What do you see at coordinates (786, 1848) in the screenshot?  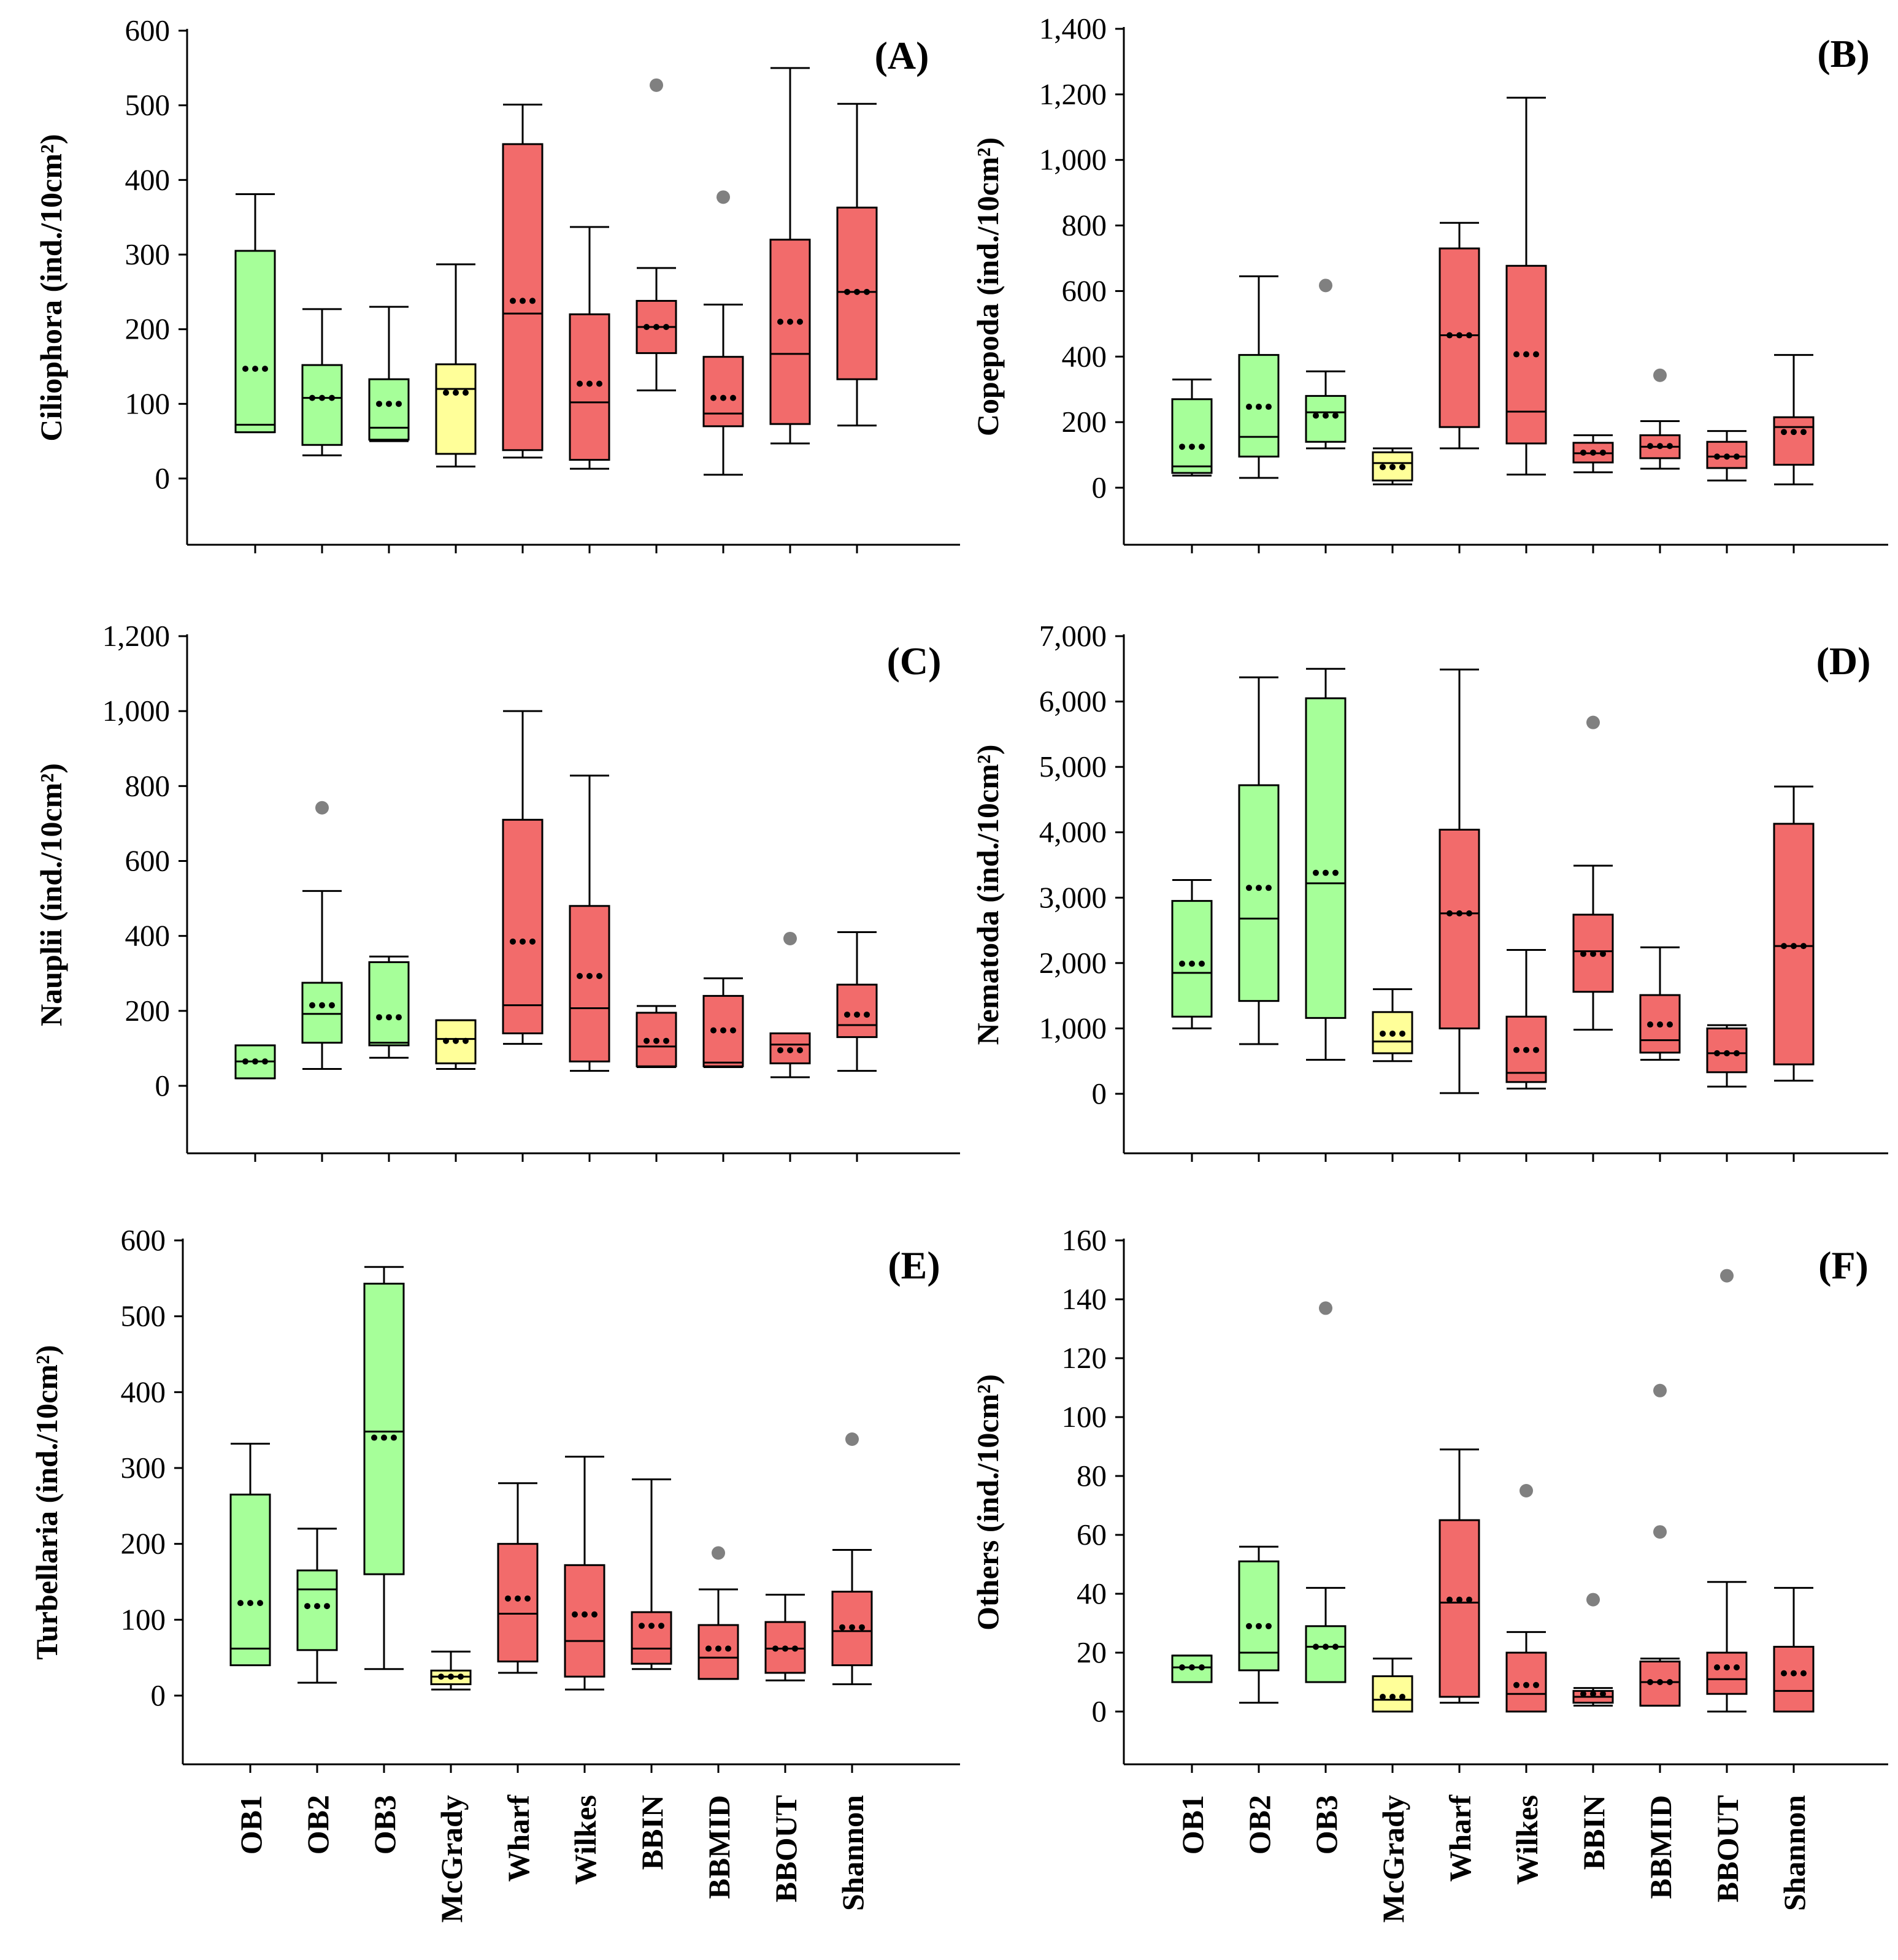 I see `category-label-bbout: BBOUT` at bounding box center [786, 1848].